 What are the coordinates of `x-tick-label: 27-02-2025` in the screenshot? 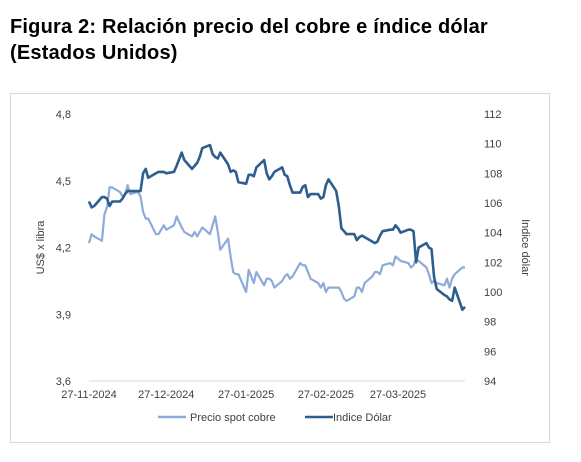 It's located at (326, 395).